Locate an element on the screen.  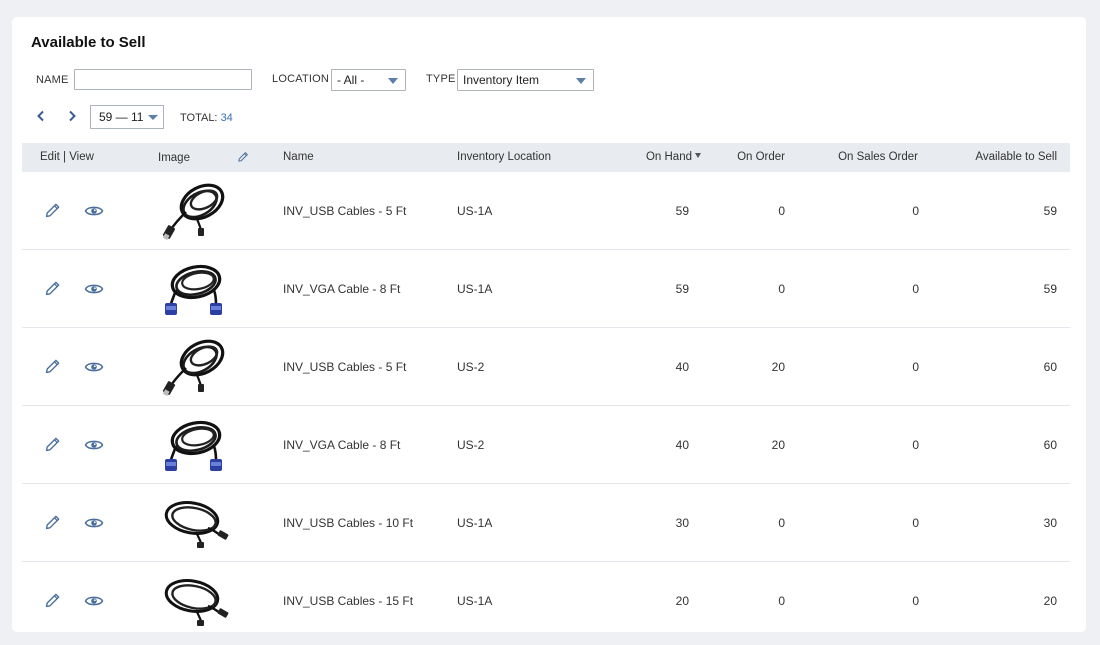
page-range-select: 59 — 11 is located at coordinates (127, 117).